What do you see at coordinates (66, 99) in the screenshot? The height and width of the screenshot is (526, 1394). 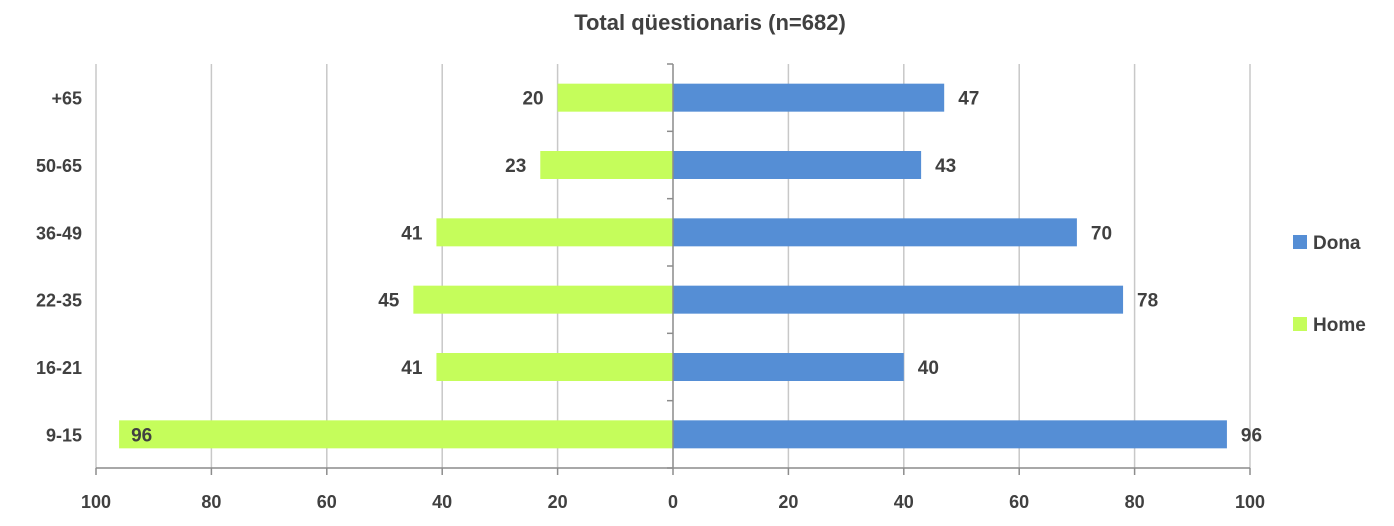 I see `category-label: +65` at bounding box center [66, 99].